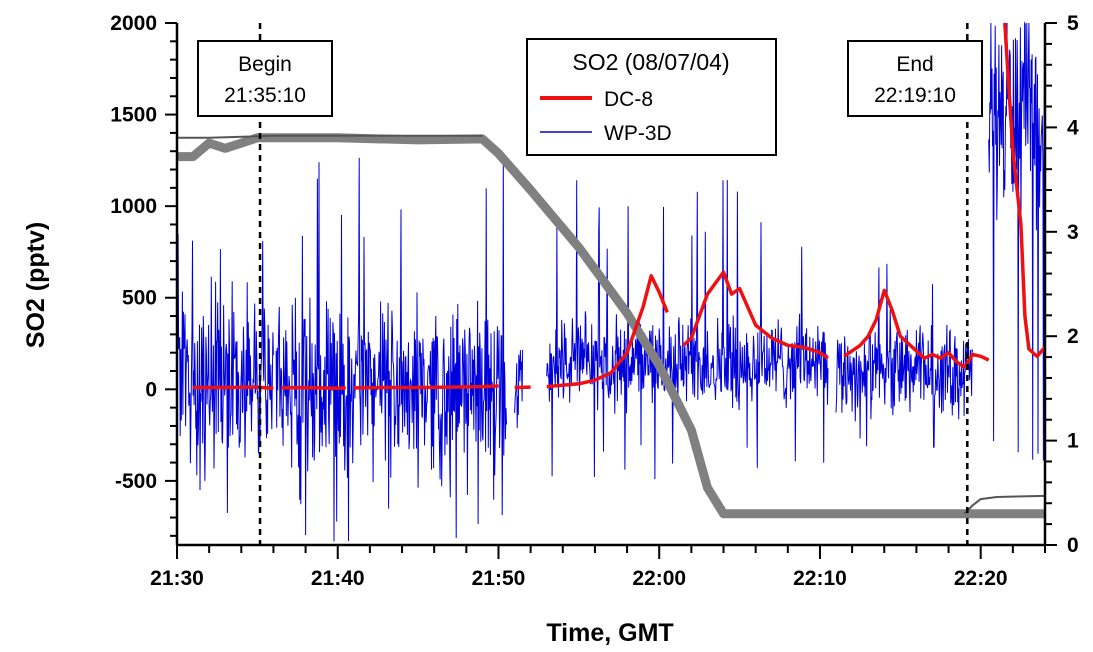 The width and height of the screenshot is (1093, 652). What do you see at coordinates (139, 298) in the screenshot?
I see `y-tick-label: 500` at bounding box center [139, 298].